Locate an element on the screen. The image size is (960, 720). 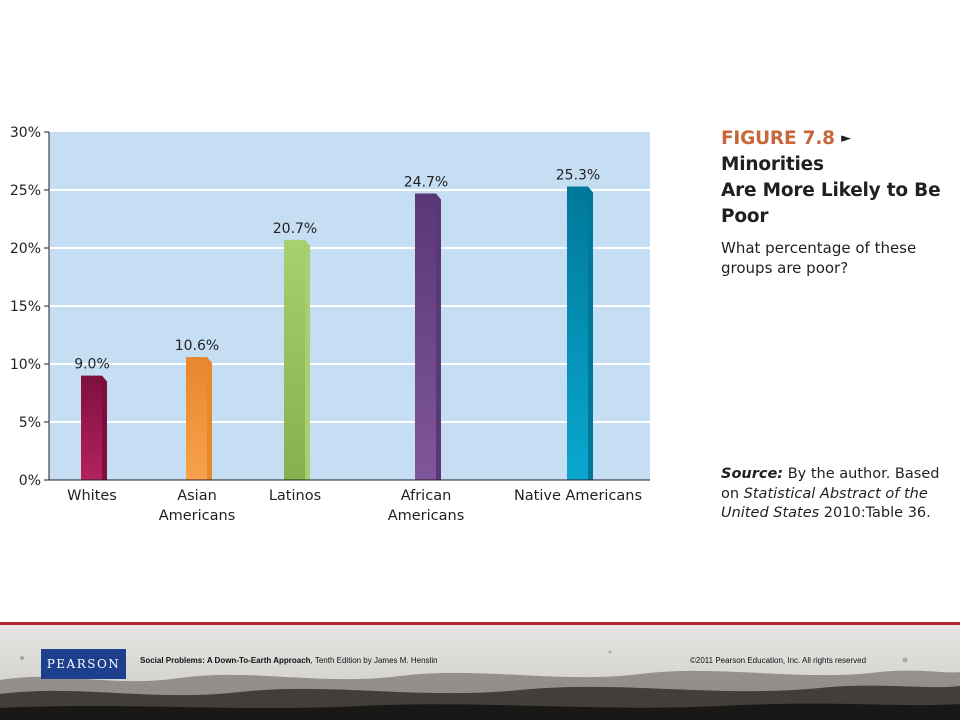
x-tick-label: Latinos is located at coordinates (295, 496).